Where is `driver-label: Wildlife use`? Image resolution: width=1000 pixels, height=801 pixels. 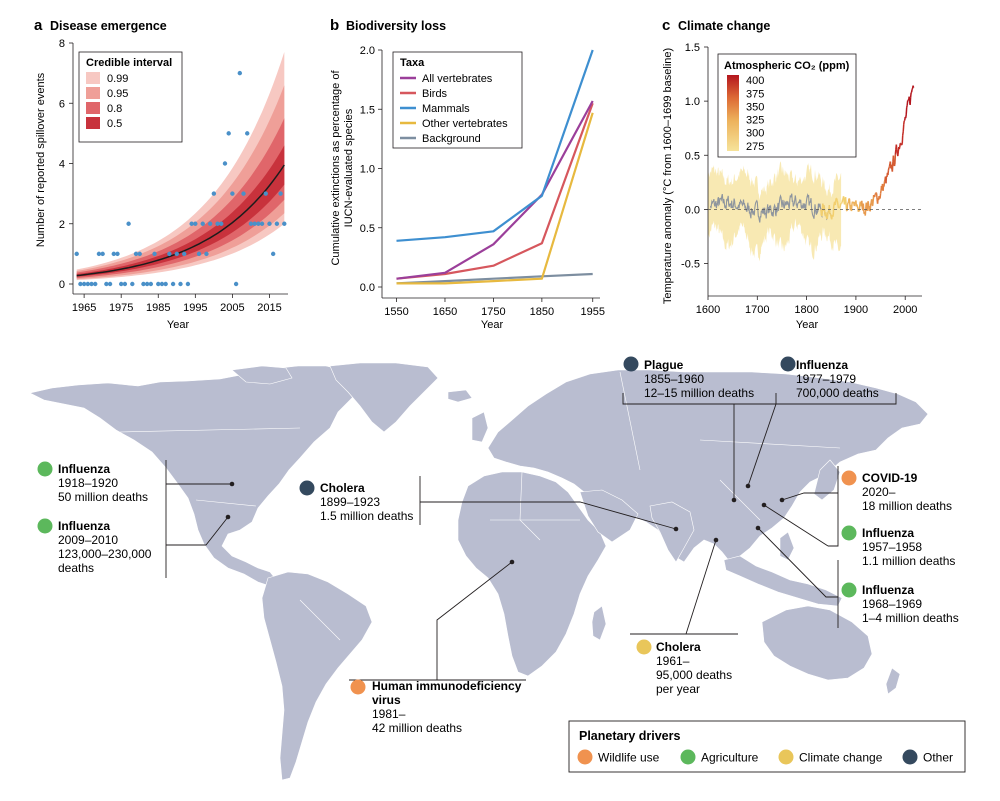
driver-label: Wildlife use is located at coordinates (629, 758).